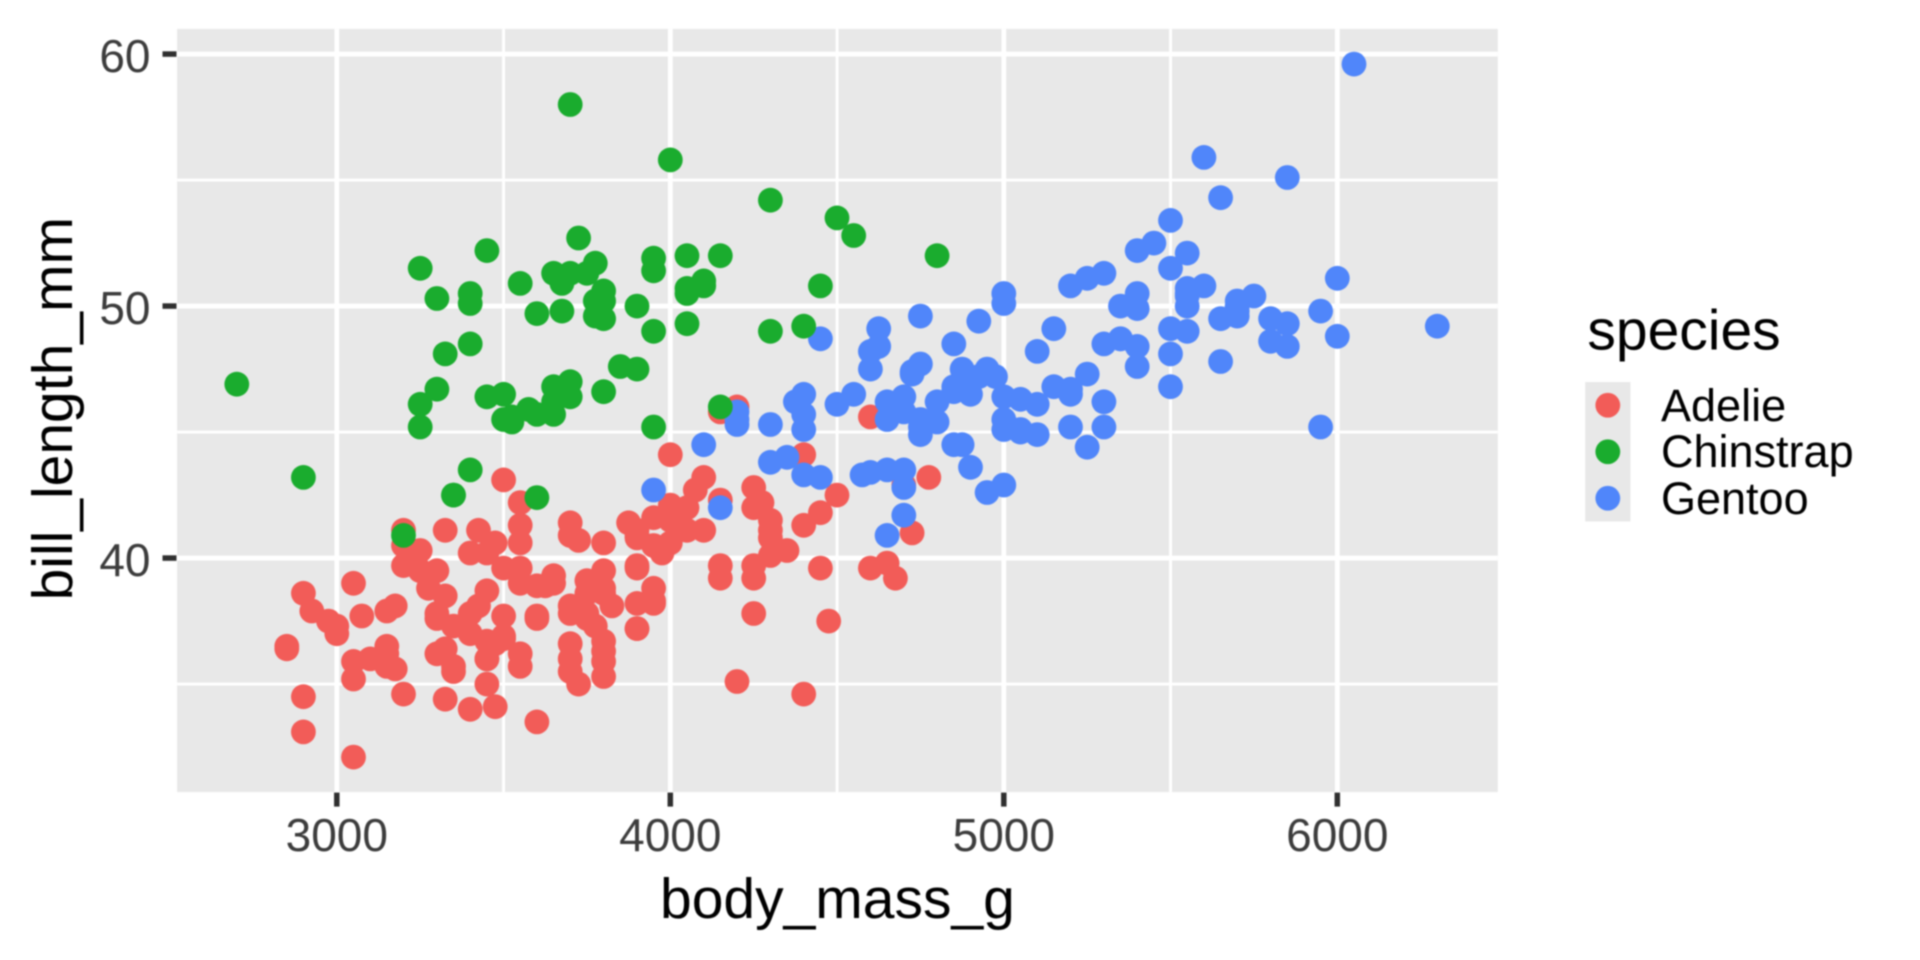 This screenshot has width=1920, height=960. What do you see at coordinates (1757, 451) in the screenshot?
I see `svg-text: Chinstrap` at bounding box center [1757, 451].